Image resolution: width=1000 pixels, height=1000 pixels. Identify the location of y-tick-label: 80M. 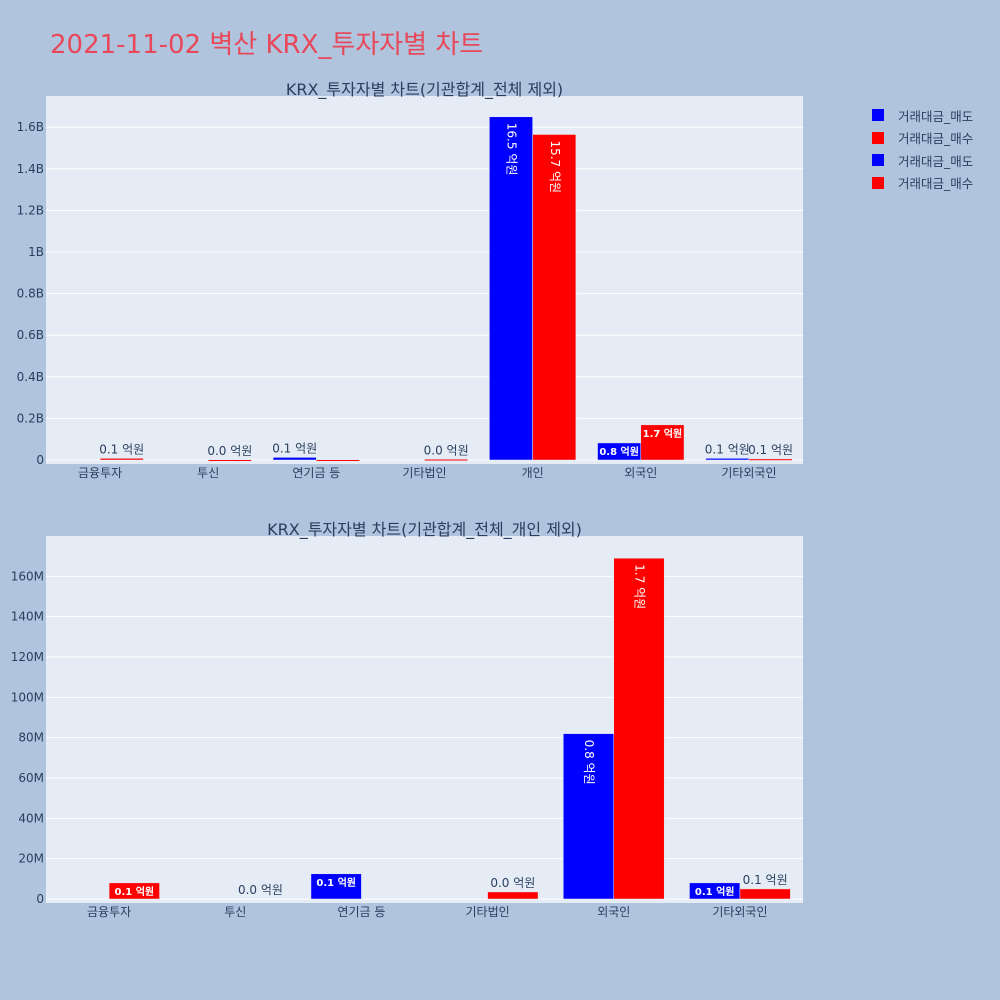
(31, 738).